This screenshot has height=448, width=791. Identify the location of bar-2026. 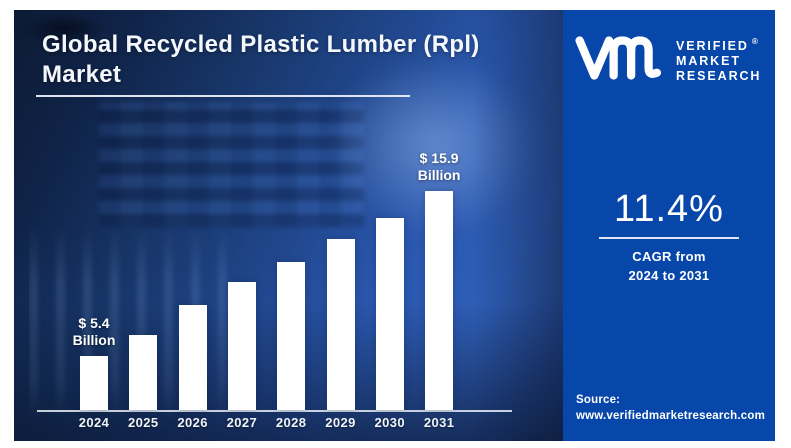
(192, 357).